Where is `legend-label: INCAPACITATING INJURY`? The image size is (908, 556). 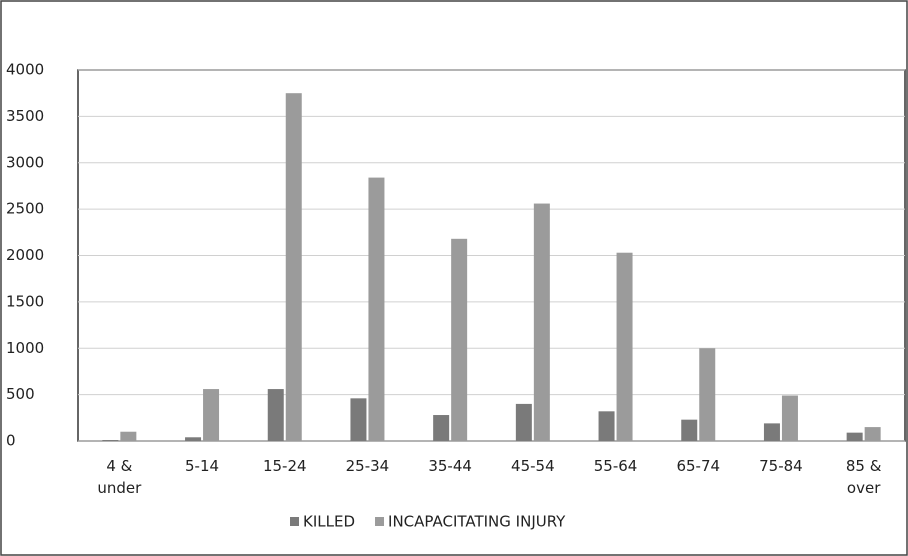
legend-label: INCAPACITATING INJURY is located at coordinates (477, 522).